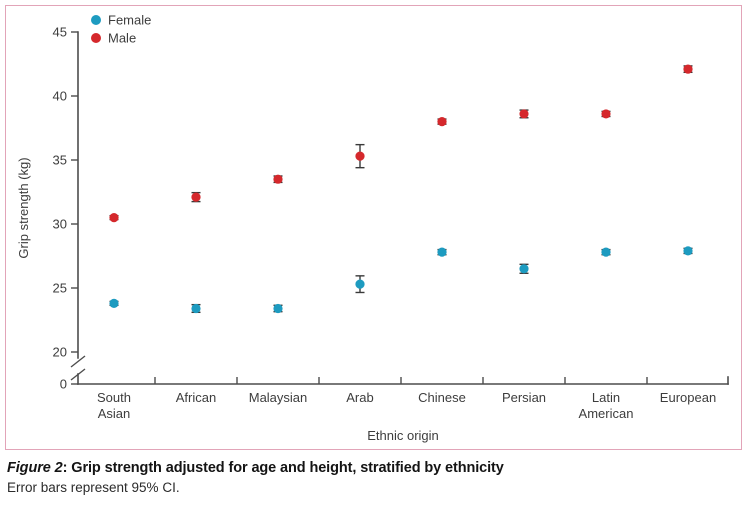 The image size is (750, 512). I want to click on y-tick-label: 0, so click(63, 384).